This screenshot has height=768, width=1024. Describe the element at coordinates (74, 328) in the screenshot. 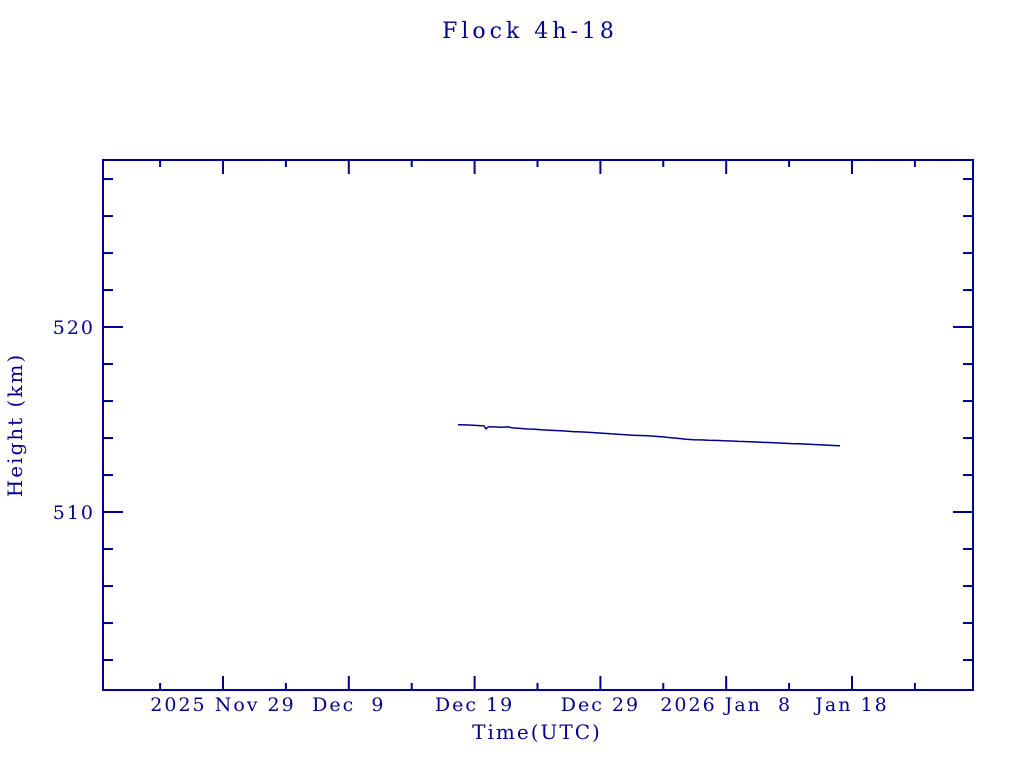

I see `y-tick-label: 520` at that location.